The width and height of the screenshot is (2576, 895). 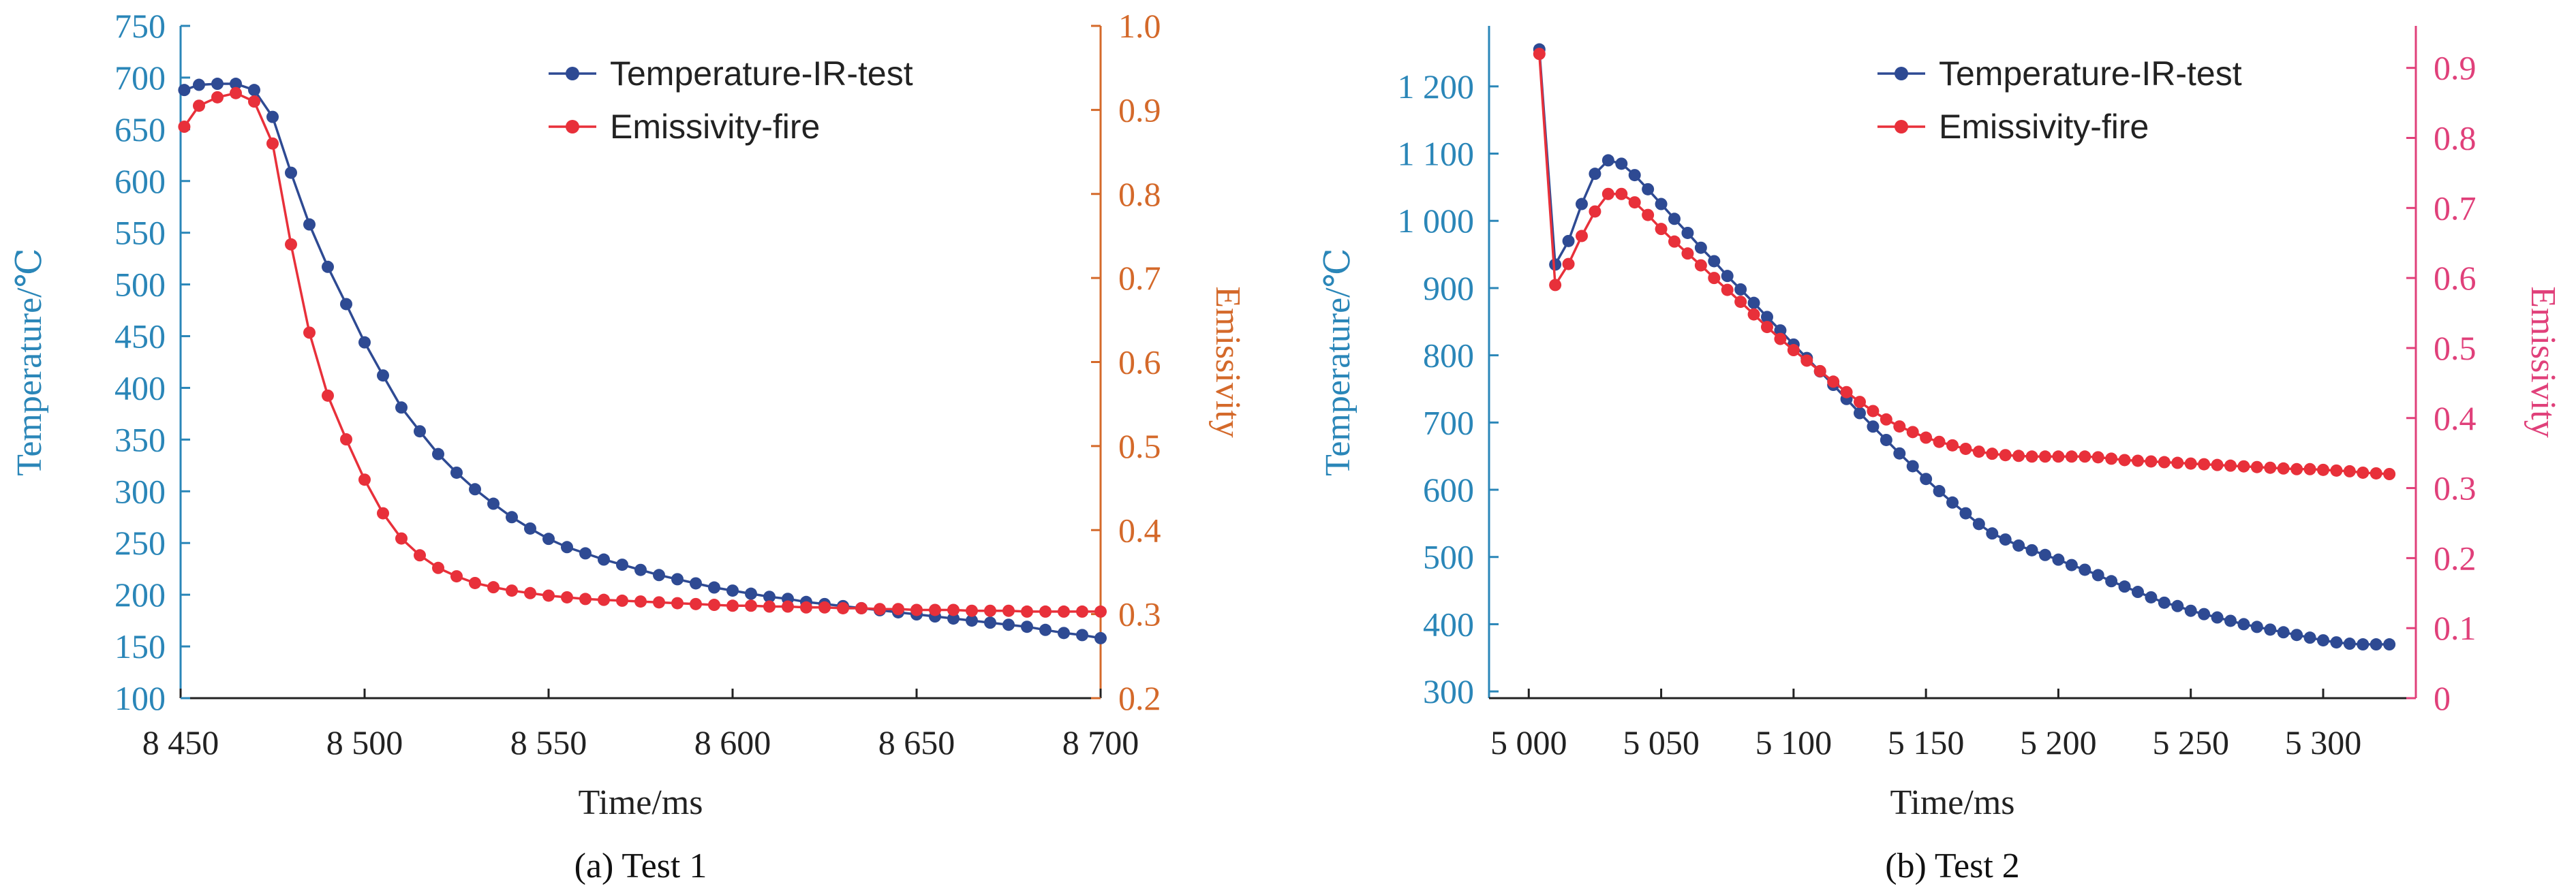 I want to click on y-left-tick-label: 300, so click(x=140, y=491).